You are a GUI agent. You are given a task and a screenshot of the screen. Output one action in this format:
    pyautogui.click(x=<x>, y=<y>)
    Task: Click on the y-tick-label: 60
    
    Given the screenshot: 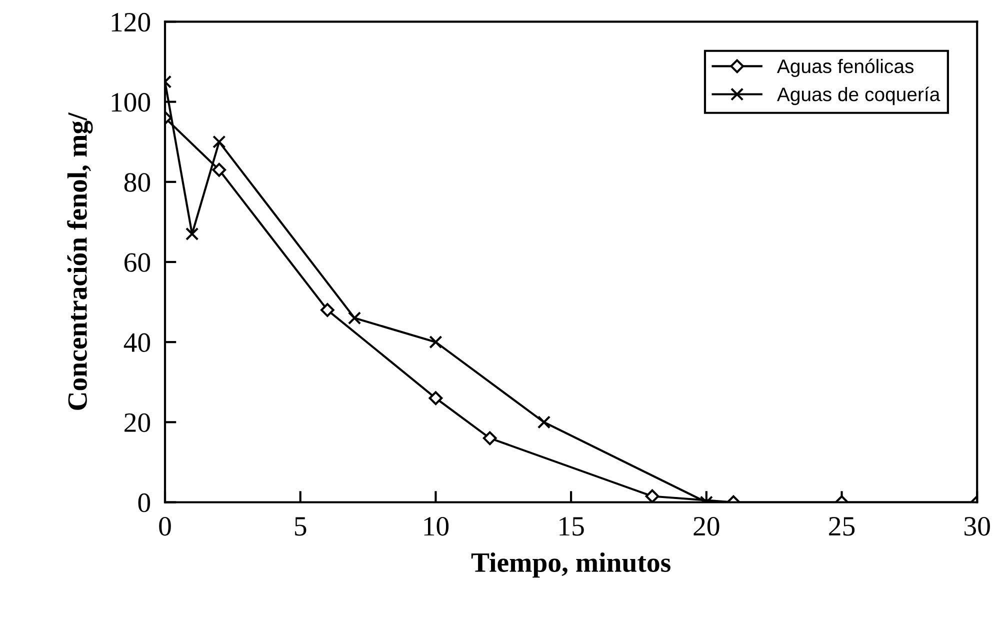 What is the action you would take?
    pyautogui.click(x=137, y=262)
    